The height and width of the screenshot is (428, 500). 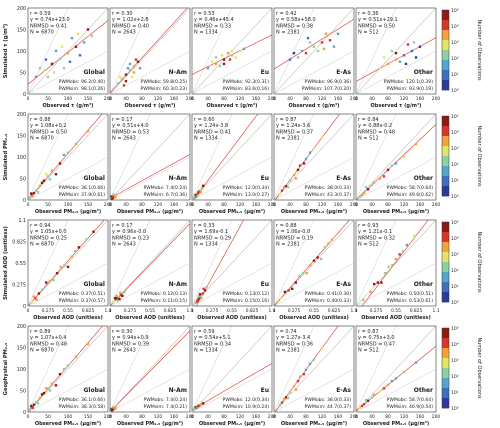 I want to click on stat-line: y = 1.07x+0.4, so click(x=48, y=338).